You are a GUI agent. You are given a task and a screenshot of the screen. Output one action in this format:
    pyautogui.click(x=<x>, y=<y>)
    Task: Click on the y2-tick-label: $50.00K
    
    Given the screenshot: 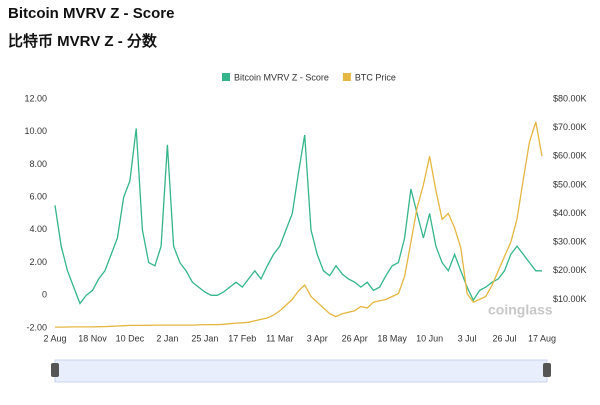 What is the action you would take?
    pyautogui.click(x=570, y=184)
    